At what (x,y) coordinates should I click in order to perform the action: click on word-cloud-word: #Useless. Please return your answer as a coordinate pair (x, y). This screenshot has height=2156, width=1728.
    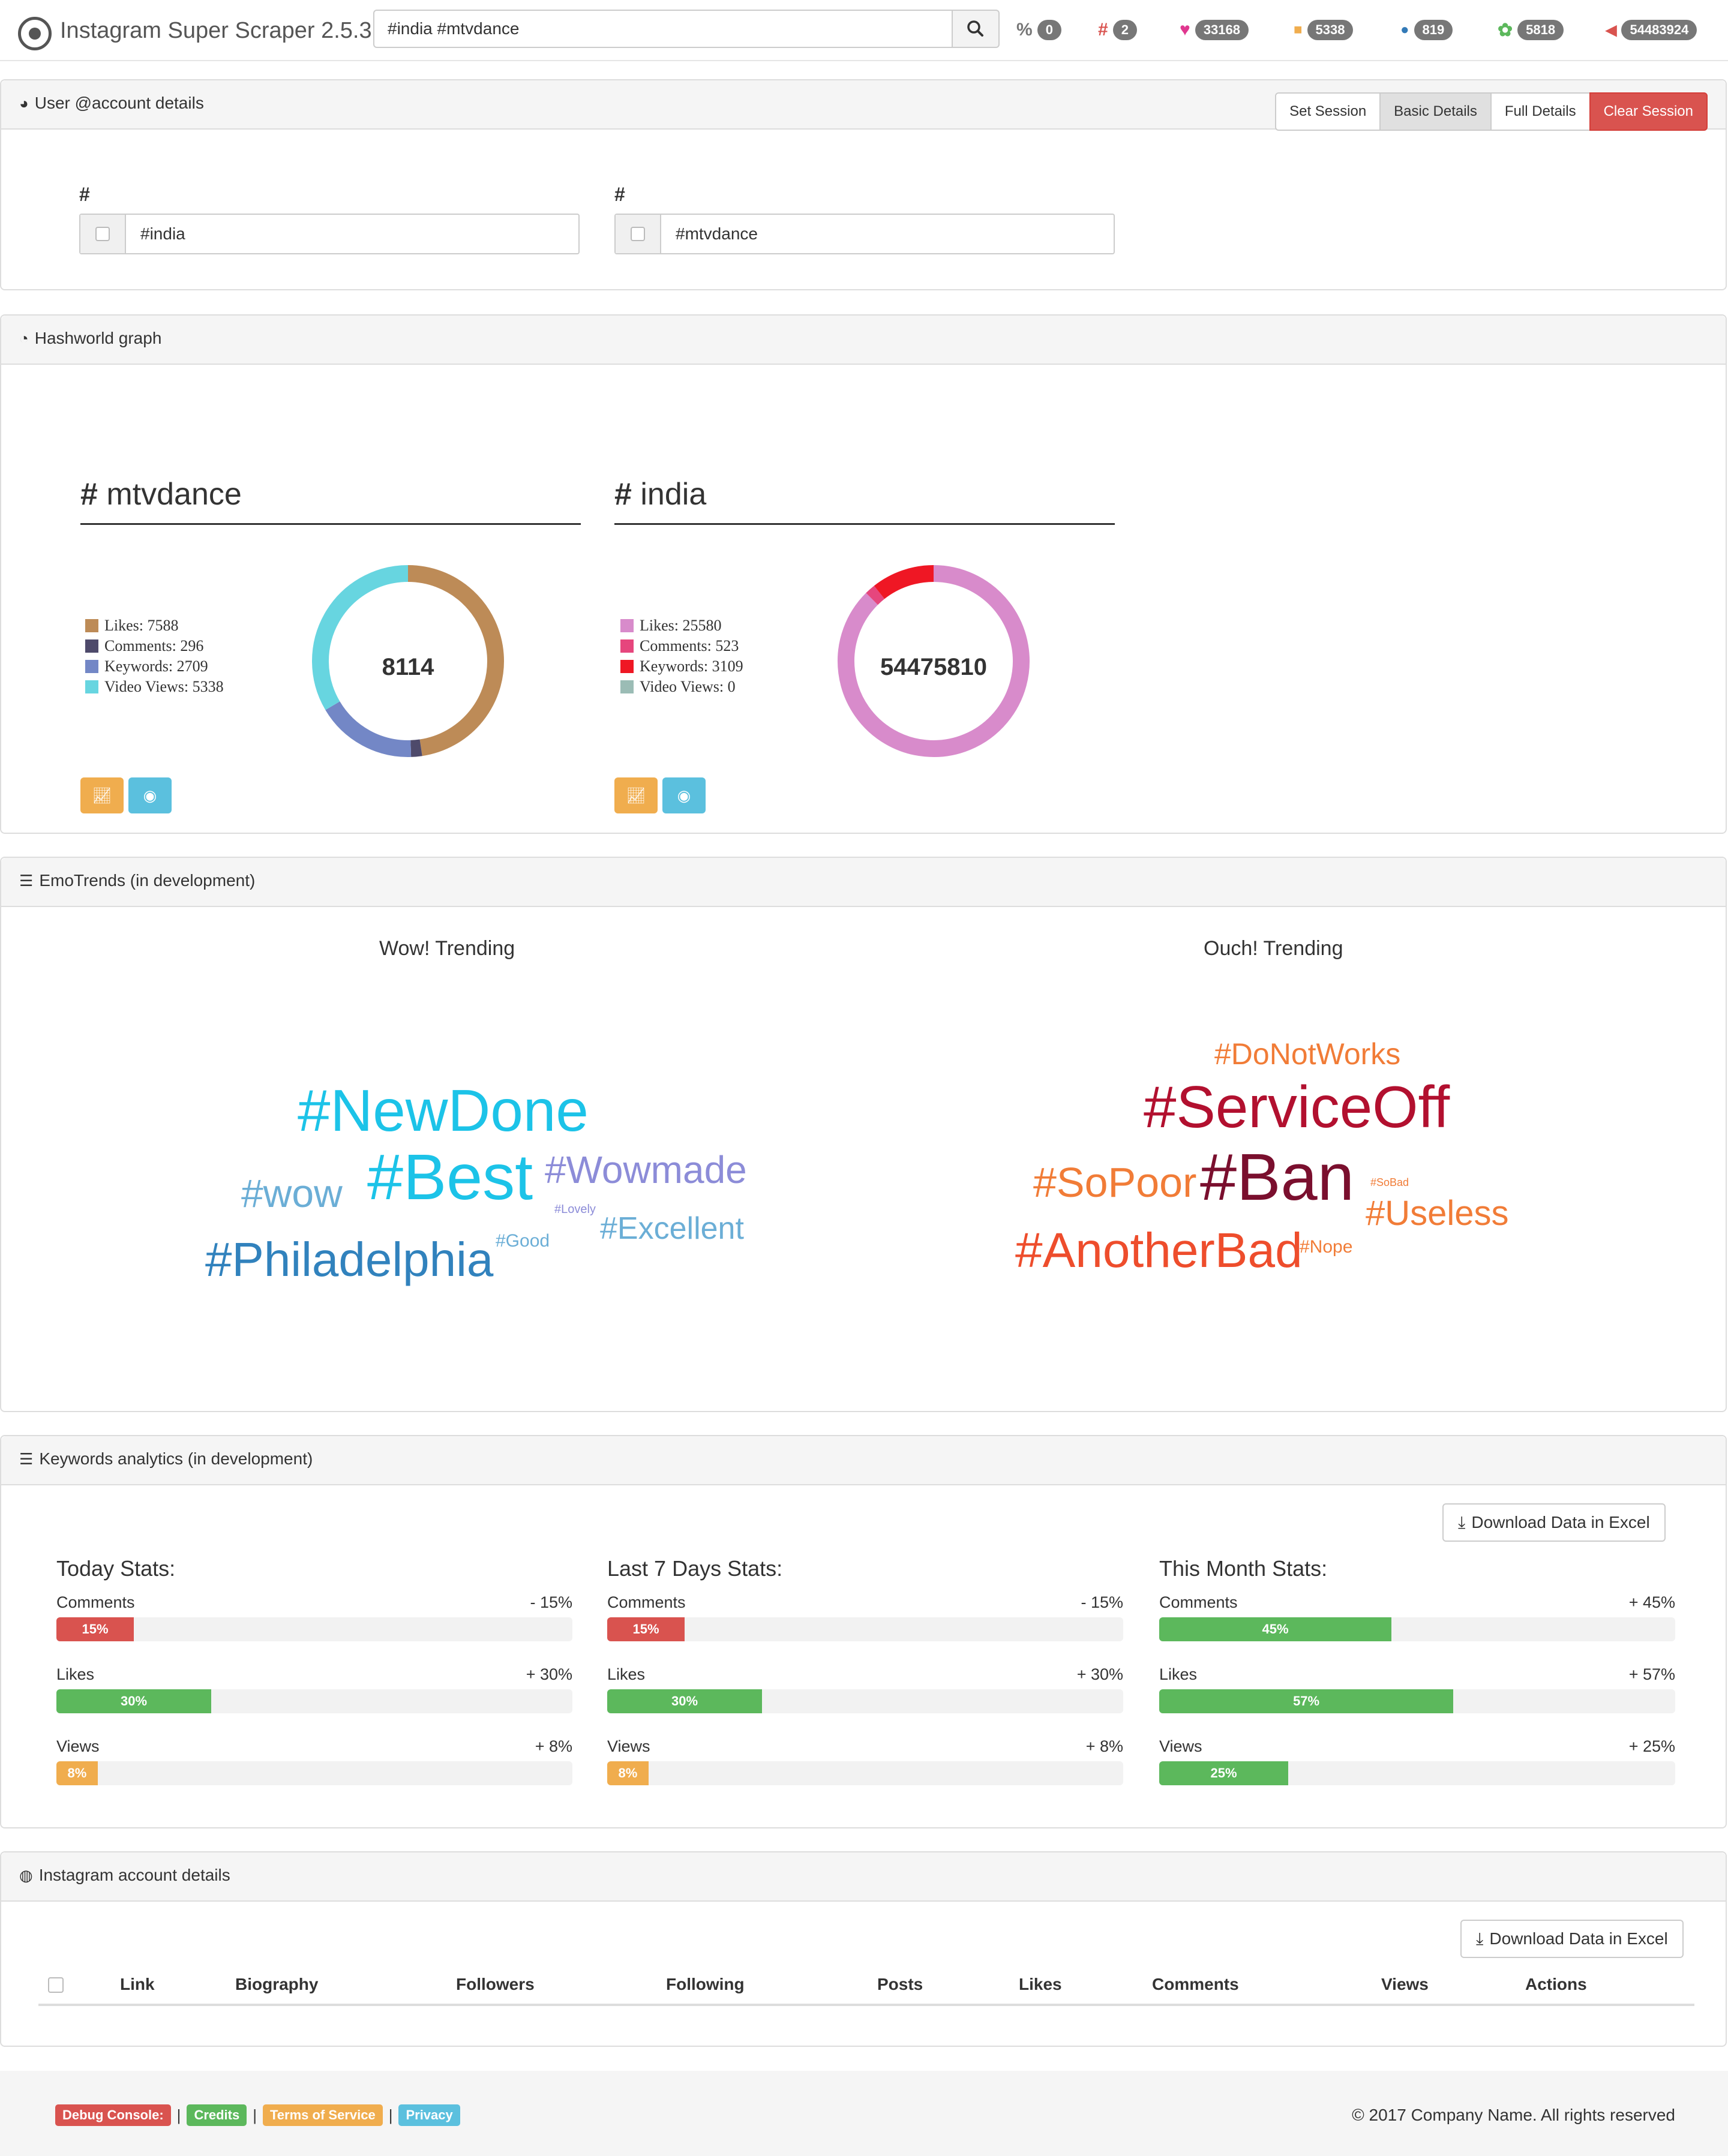
    Looking at the image, I should click on (1437, 1213).